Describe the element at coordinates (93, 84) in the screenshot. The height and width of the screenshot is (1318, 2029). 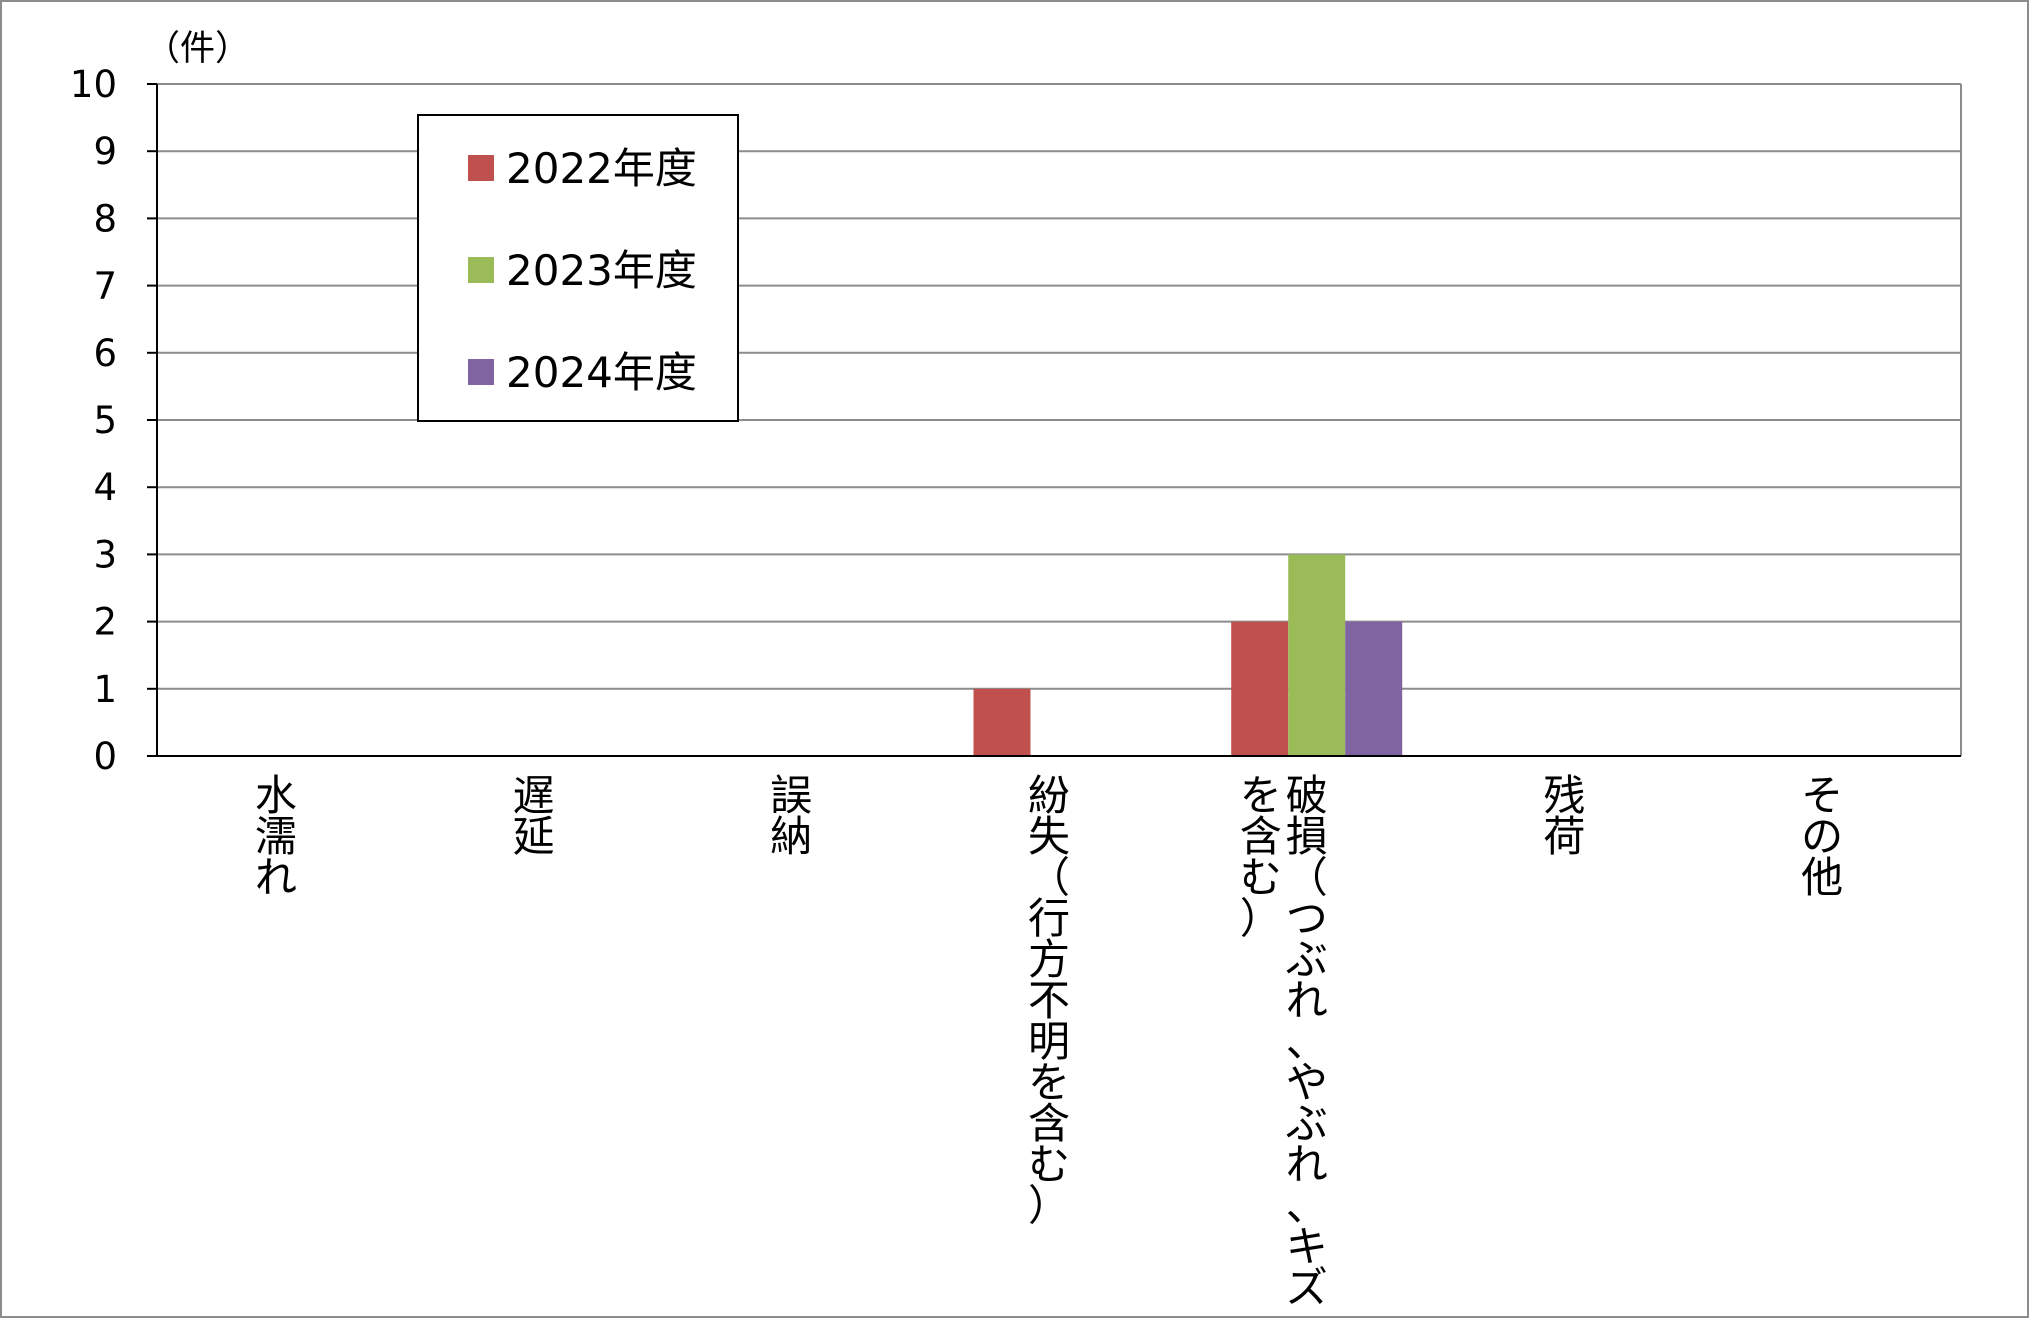
I see `y-tick-label: 10` at that location.